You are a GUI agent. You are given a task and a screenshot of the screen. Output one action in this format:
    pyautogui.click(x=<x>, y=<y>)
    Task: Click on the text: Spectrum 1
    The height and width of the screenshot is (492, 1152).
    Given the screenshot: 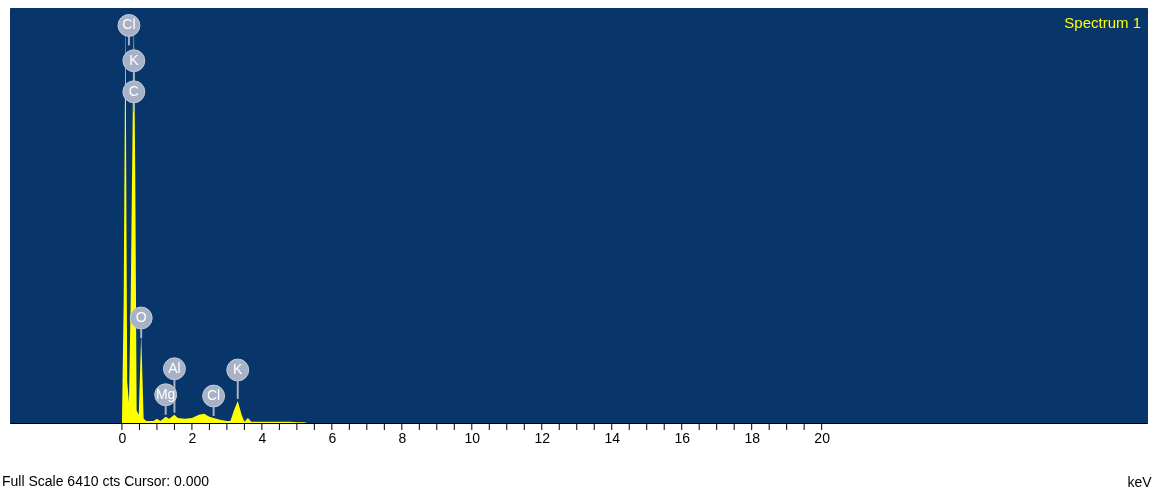 What is the action you would take?
    pyautogui.click(x=1102, y=22)
    